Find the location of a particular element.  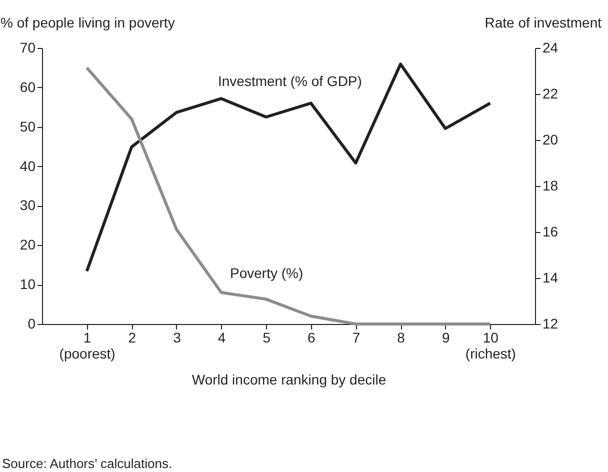

x-tick-label: 6 is located at coordinates (312, 338).